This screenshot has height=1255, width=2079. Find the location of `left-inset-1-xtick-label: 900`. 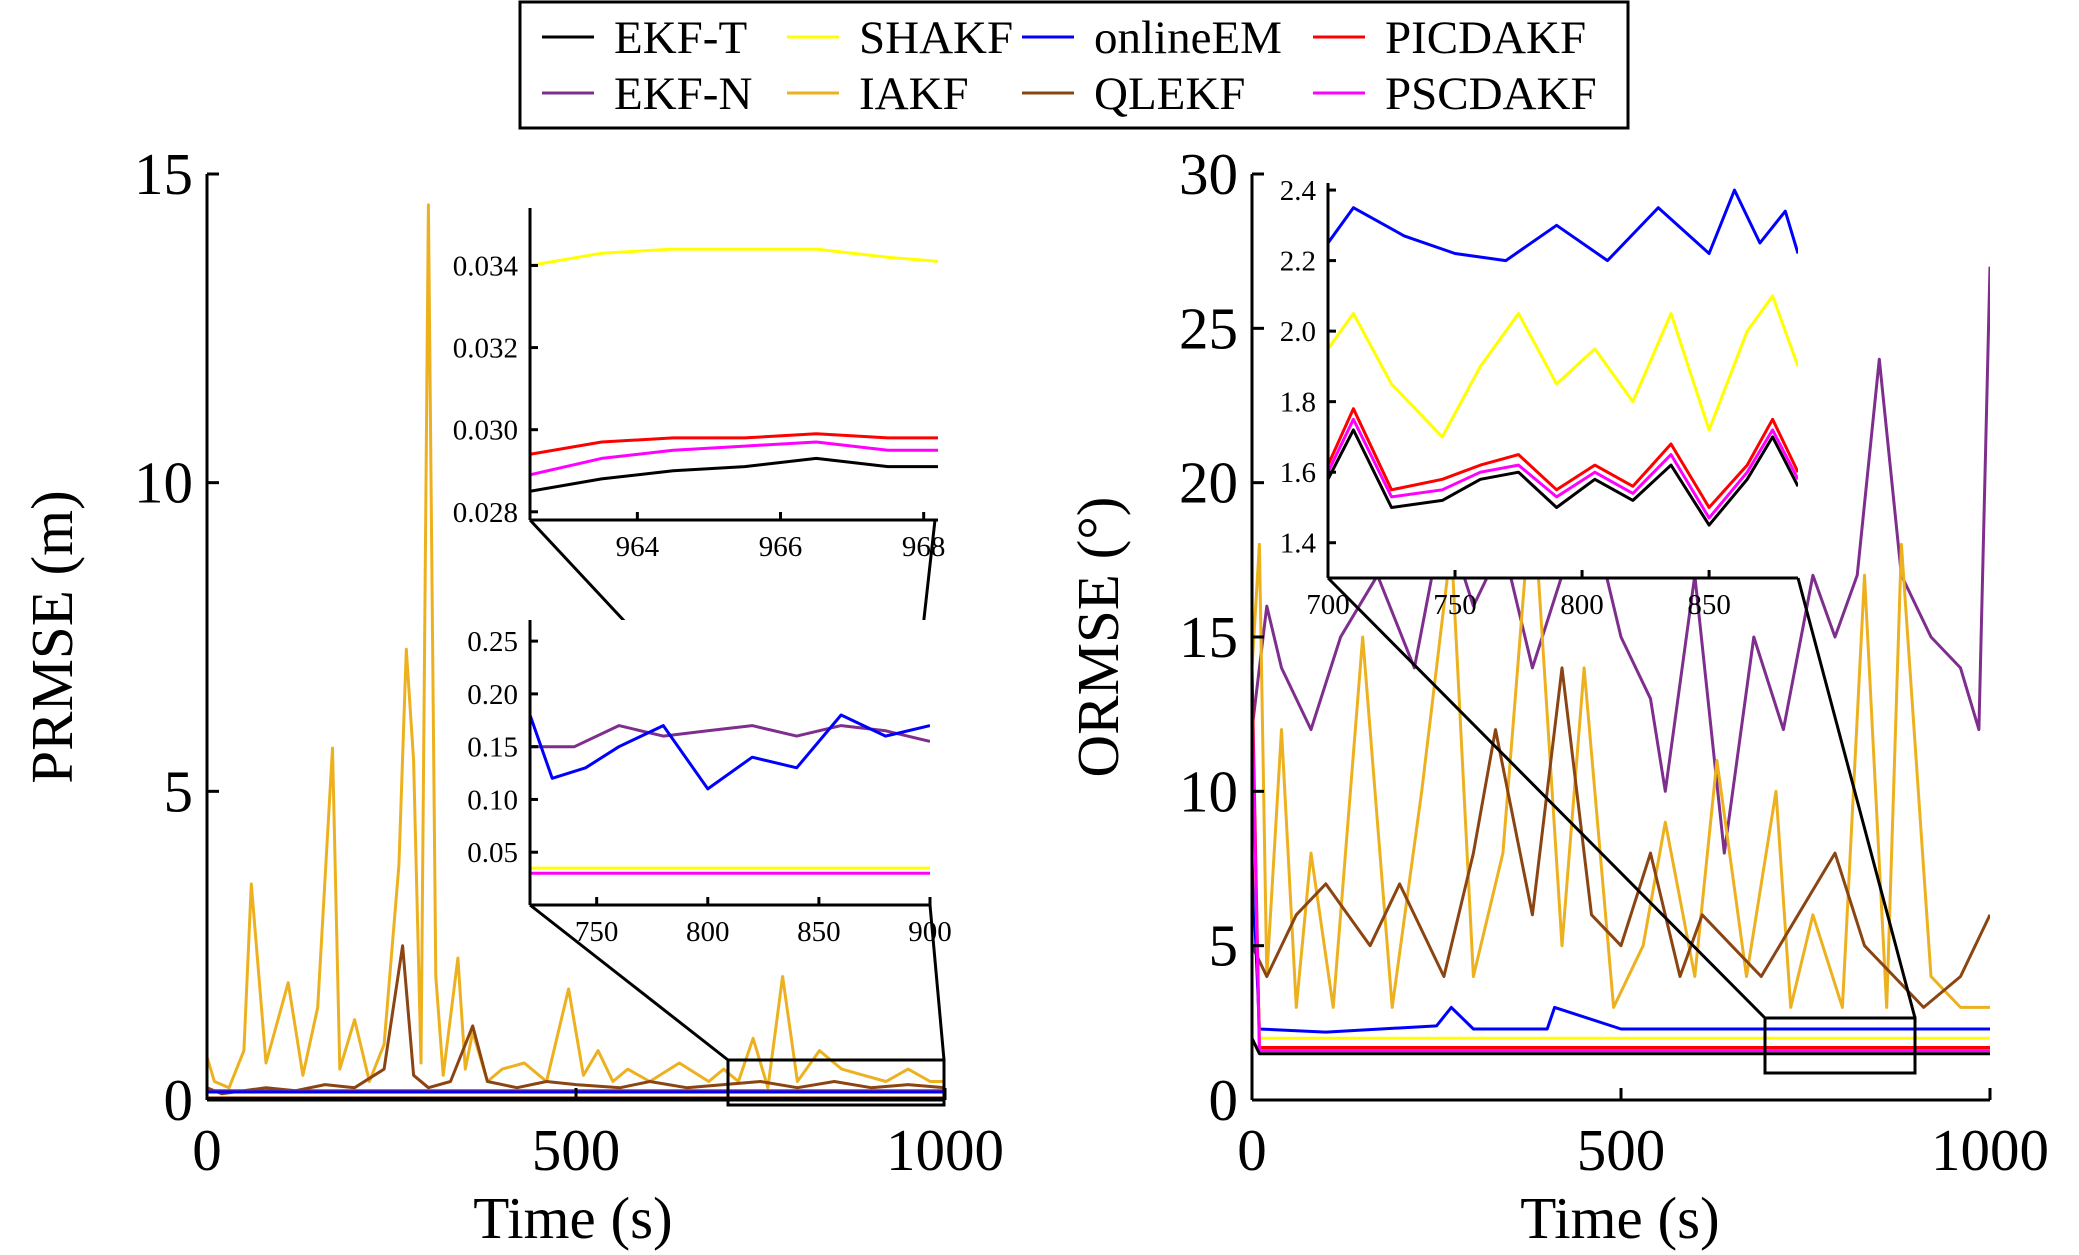

left-inset-1-xtick-label: 900 is located at coordinates (930, 932).